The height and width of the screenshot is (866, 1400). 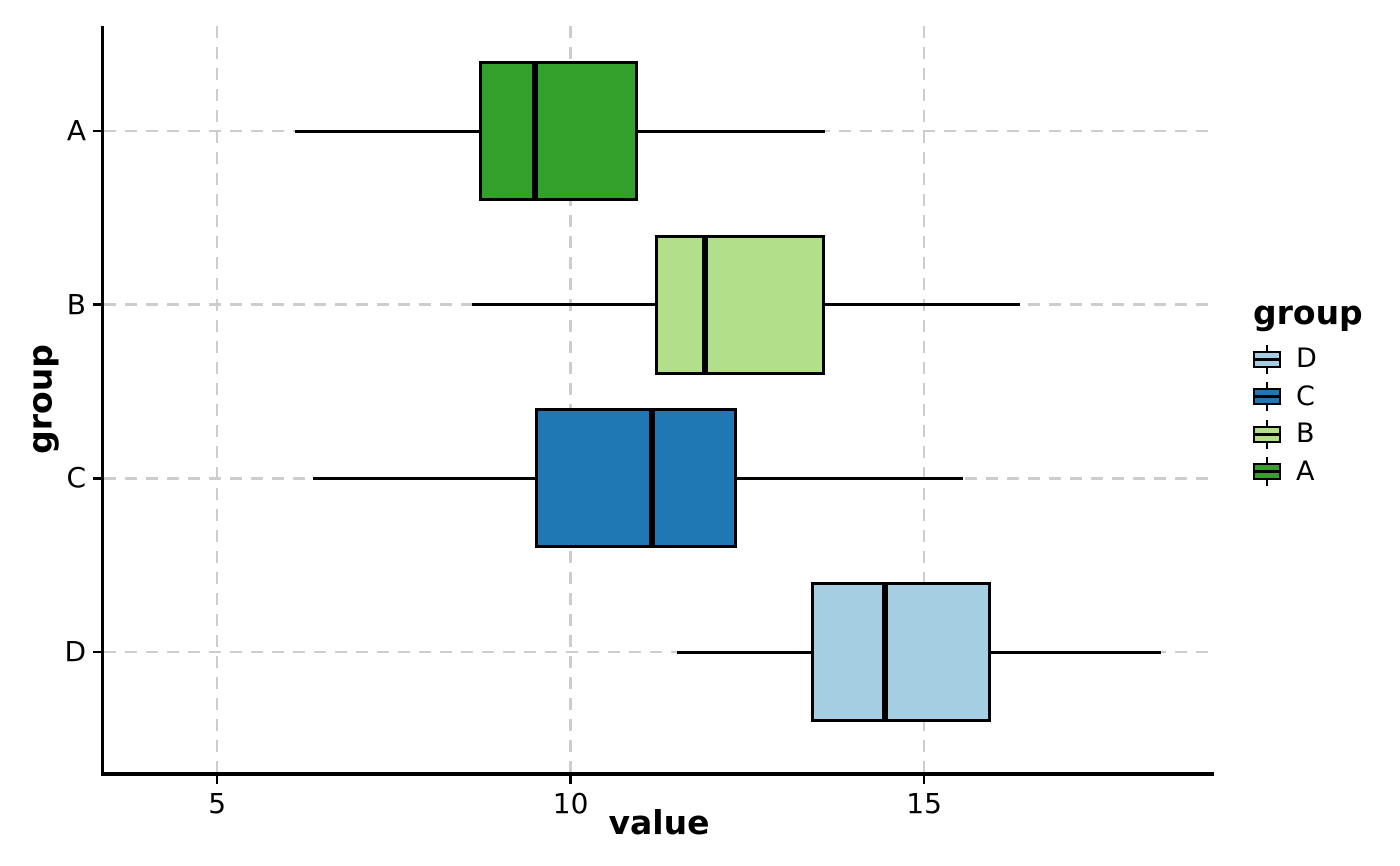 What do you see at coordinates (743, 652) in the screenshot?
I see `whisker-left-D` at bounding box center [743, 652].